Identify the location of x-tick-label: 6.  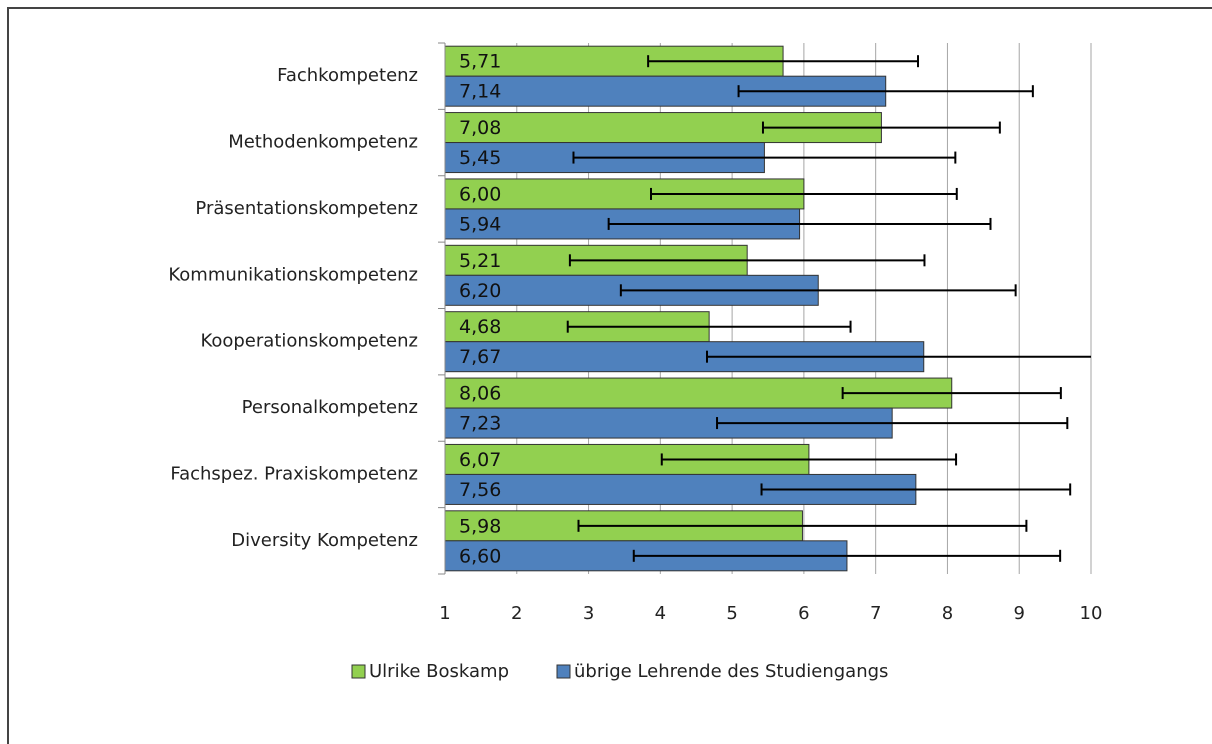
(803, 613).